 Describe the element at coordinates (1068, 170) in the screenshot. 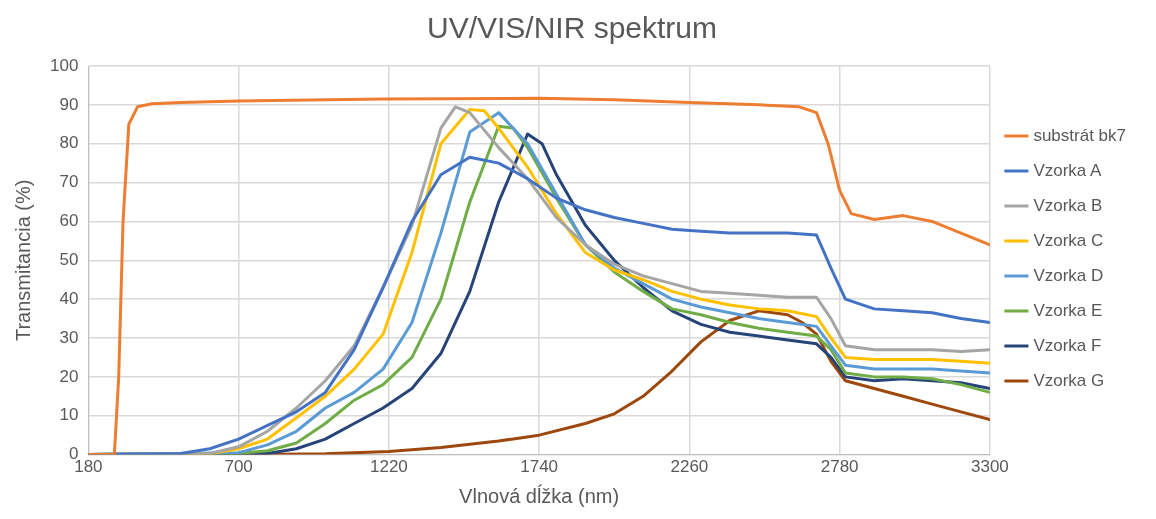

I see `legend-label: Vzorka A` at that location.